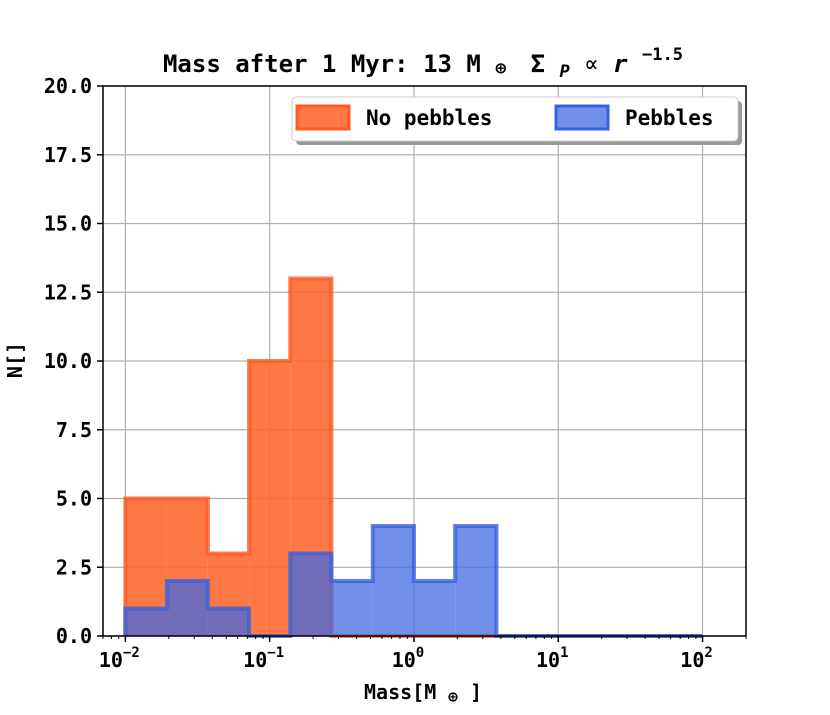 Image resolution: width=830 pixels, height=715 pixels. I want to click on title-propto: ∝, so click(591, 64).